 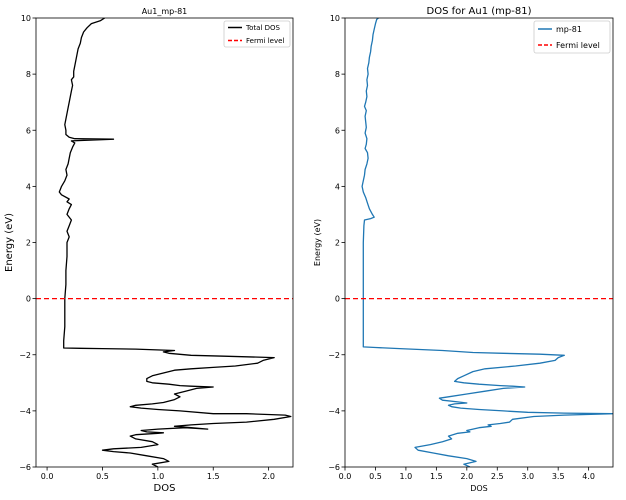 What do you see at coordinates (334, 411) in the screenshot?
I see `chart-1-ytick-label: −4` at bounding box center [334, 411].